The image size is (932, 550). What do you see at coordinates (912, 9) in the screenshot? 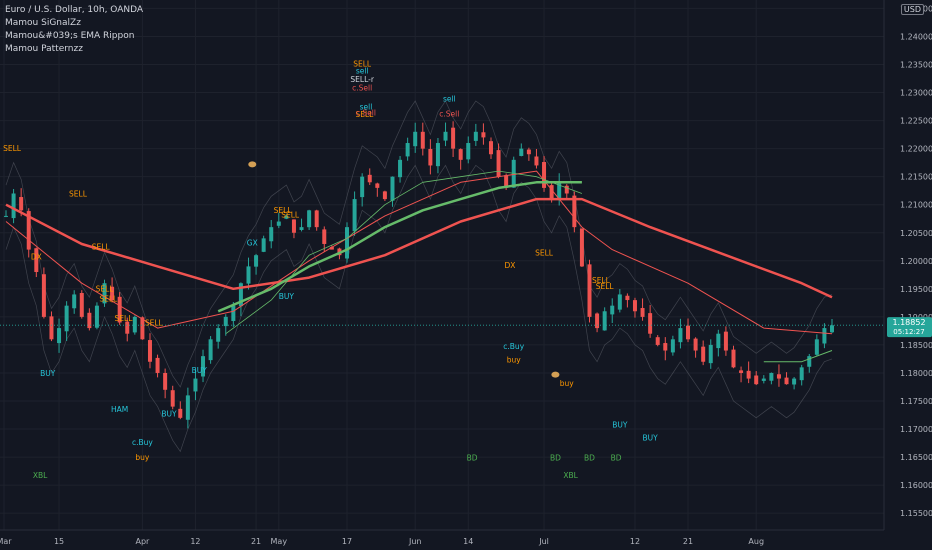
I see `currency-label: USD` at bounding box center [912, 9].